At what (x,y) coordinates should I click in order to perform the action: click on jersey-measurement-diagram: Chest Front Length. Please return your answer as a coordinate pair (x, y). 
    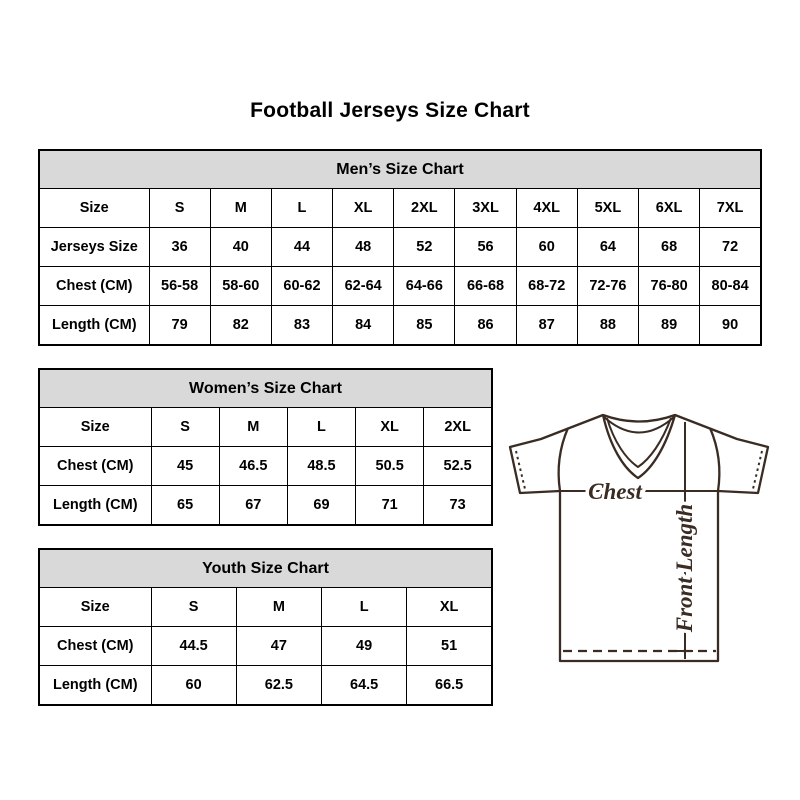
    Looking at the image, I should click on (639, 538).